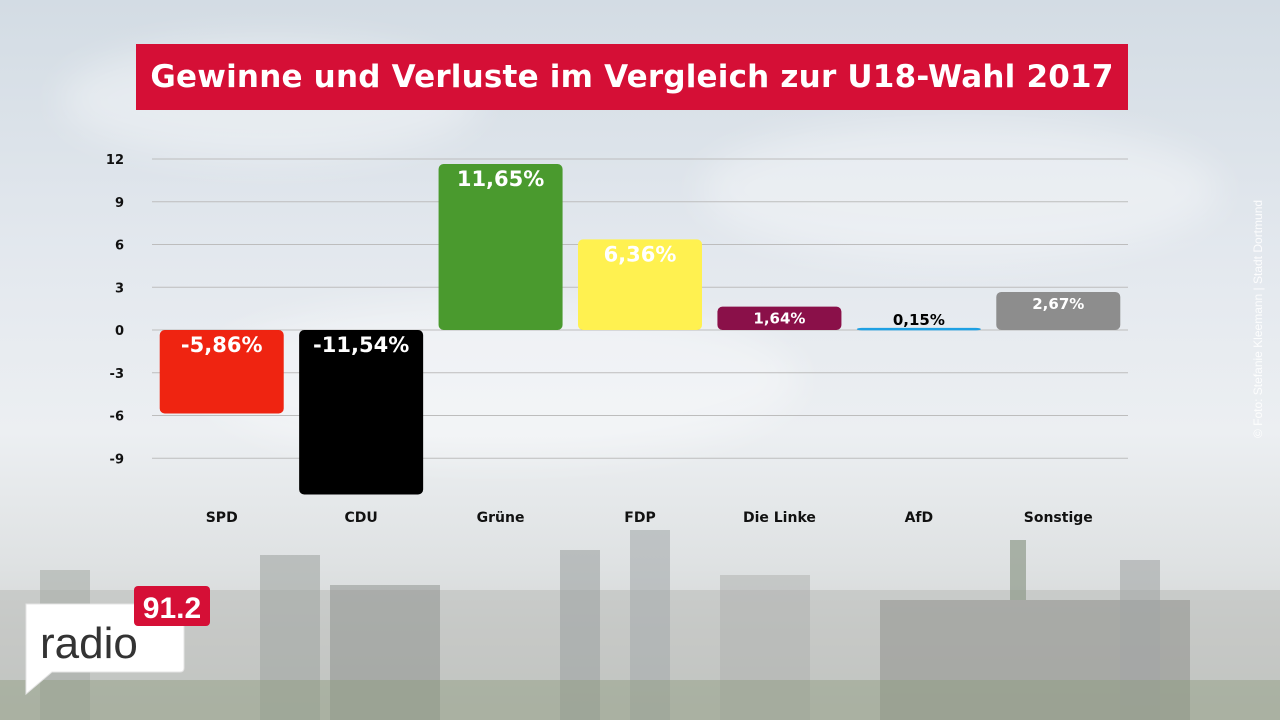 Image resolution: width=1280 pixels, height=720 pixels. Describe the element at coordinates (1058, 518) in the screenshot. I see `category-label: Sonstige` at that location.